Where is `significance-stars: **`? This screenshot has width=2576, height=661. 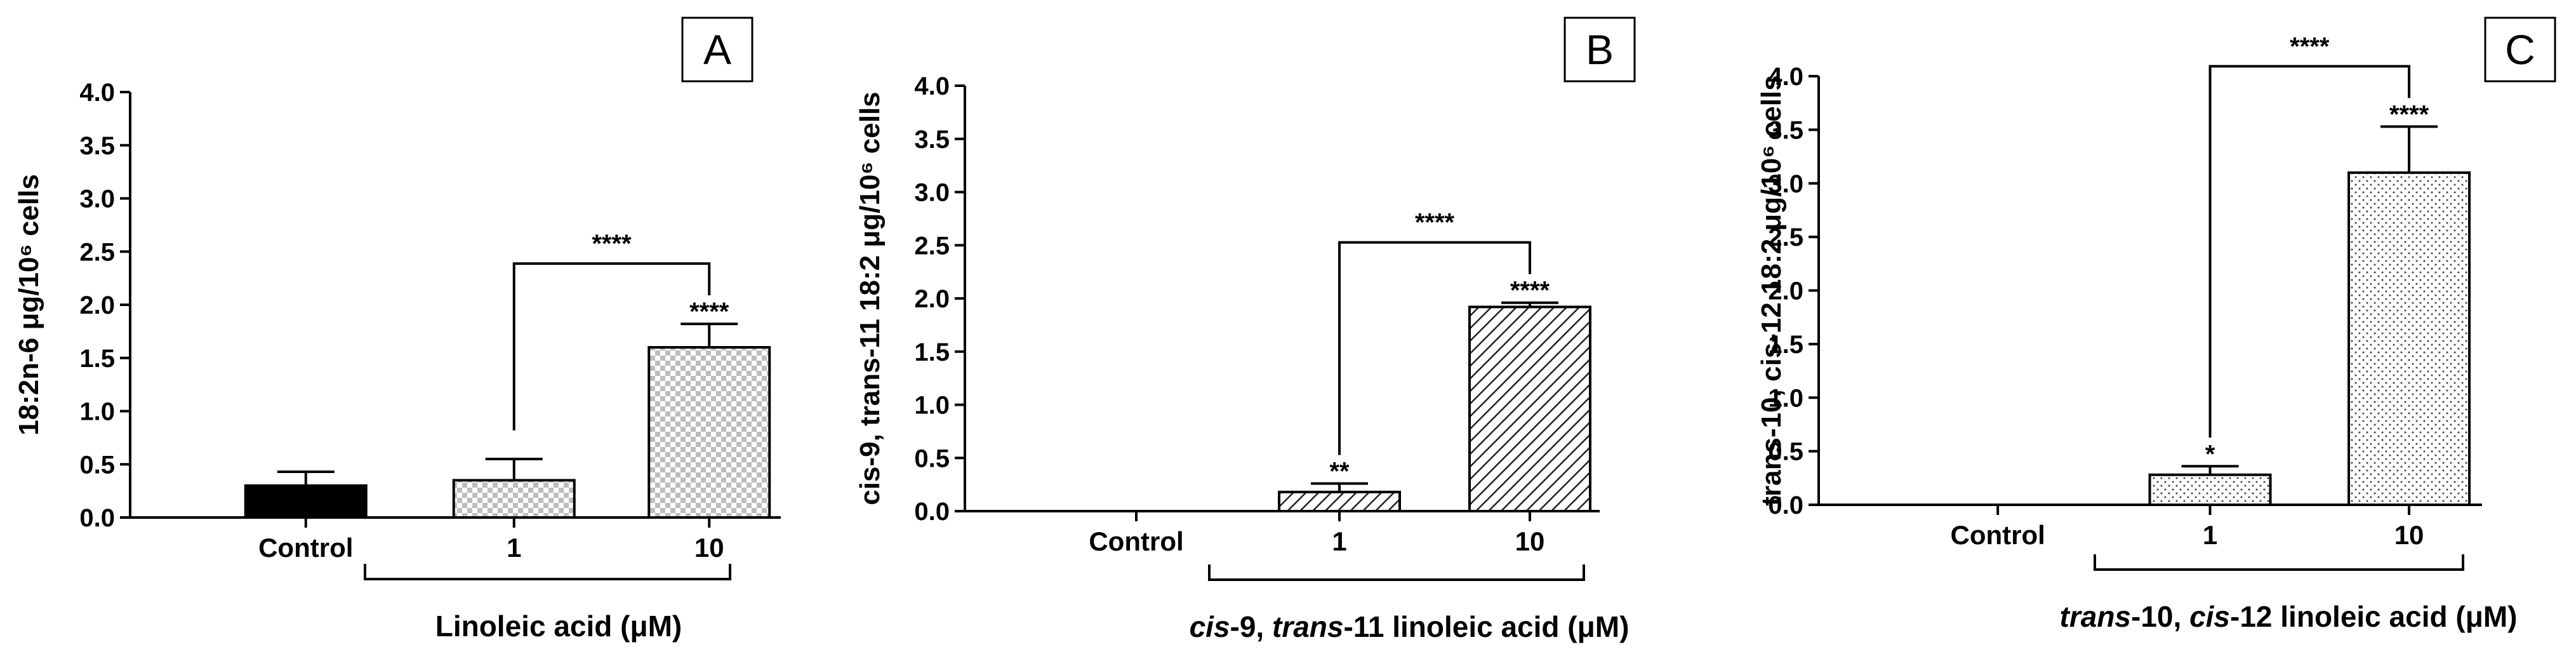 significance-stars: ** is located at coordinates (1339, 471).